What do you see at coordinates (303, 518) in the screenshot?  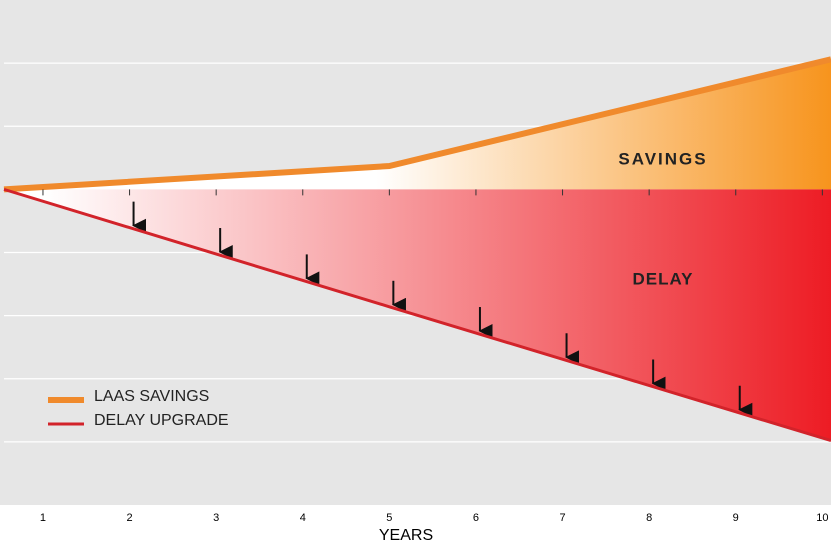 I see `x-tick-label: 4` at bounding box center [303, 518].